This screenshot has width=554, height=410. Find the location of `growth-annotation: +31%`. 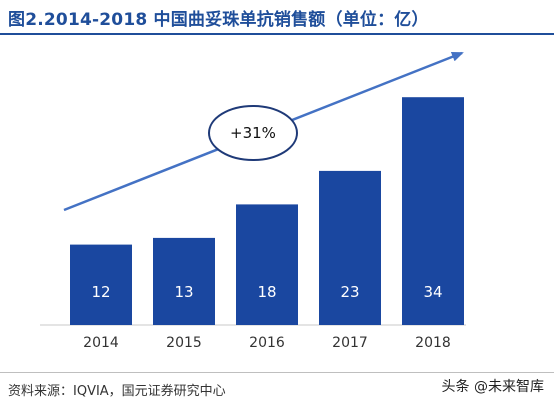

growth-annotation: +31% is located at coordinates (253, 133).